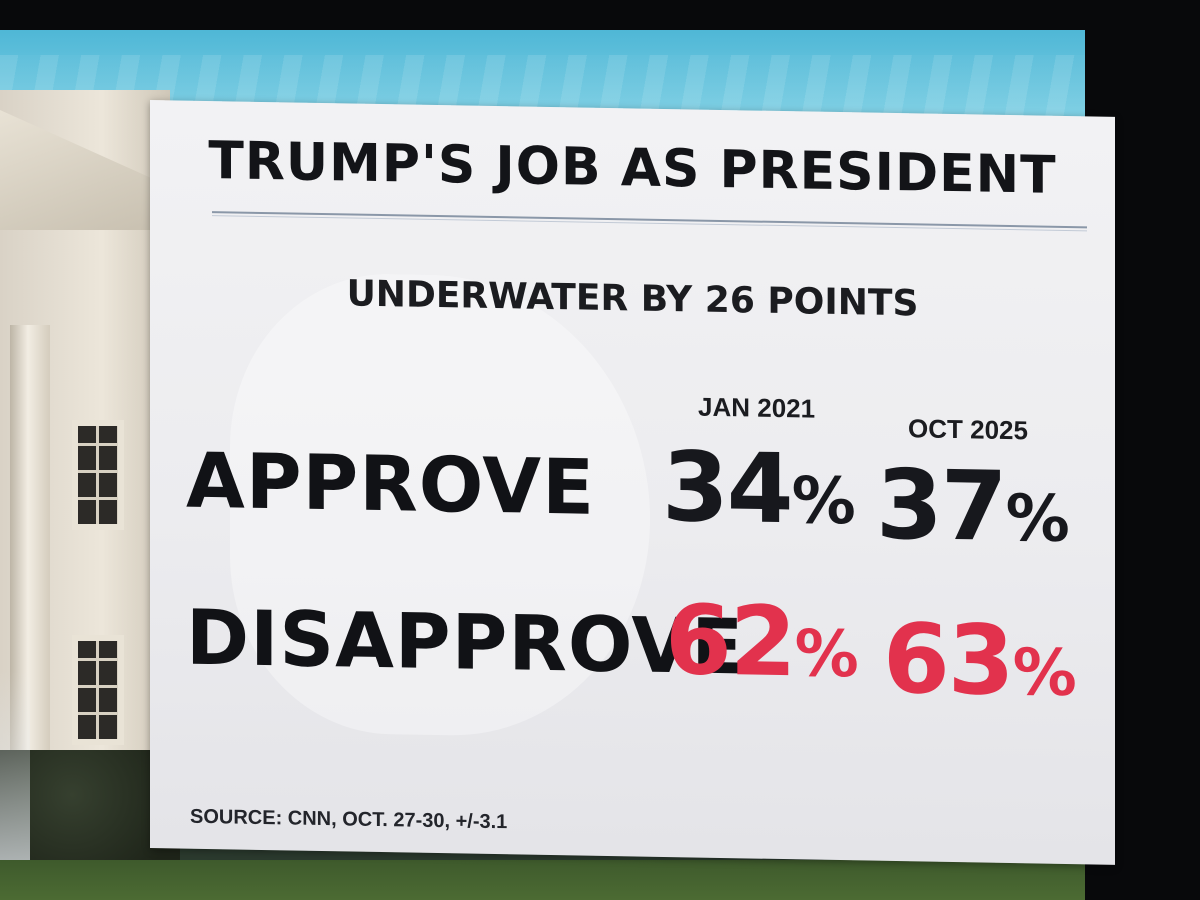 The height and width of the screenshot is (900, 1200). What do you see at coordinates (941, 505) in the screenshot?
I see `approve-oct-2025-number: 37` at bounding box center [941, 505].